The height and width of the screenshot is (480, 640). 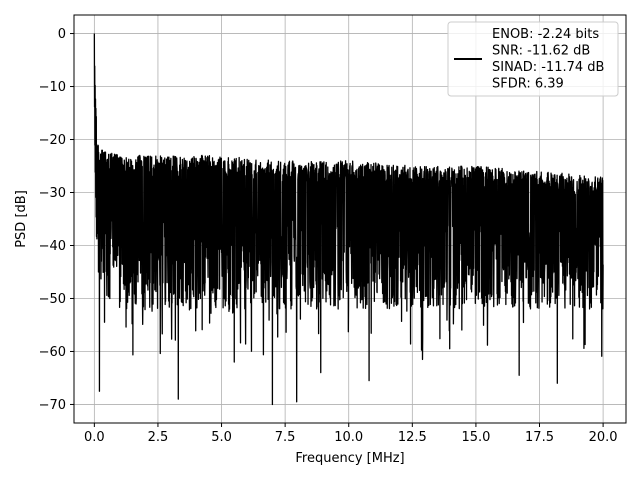 What do you see at coordinates (541, 51) in the screenshot?
I see `legend-snr: SNR: -11.62 dB` at bounding box center [541, 51].